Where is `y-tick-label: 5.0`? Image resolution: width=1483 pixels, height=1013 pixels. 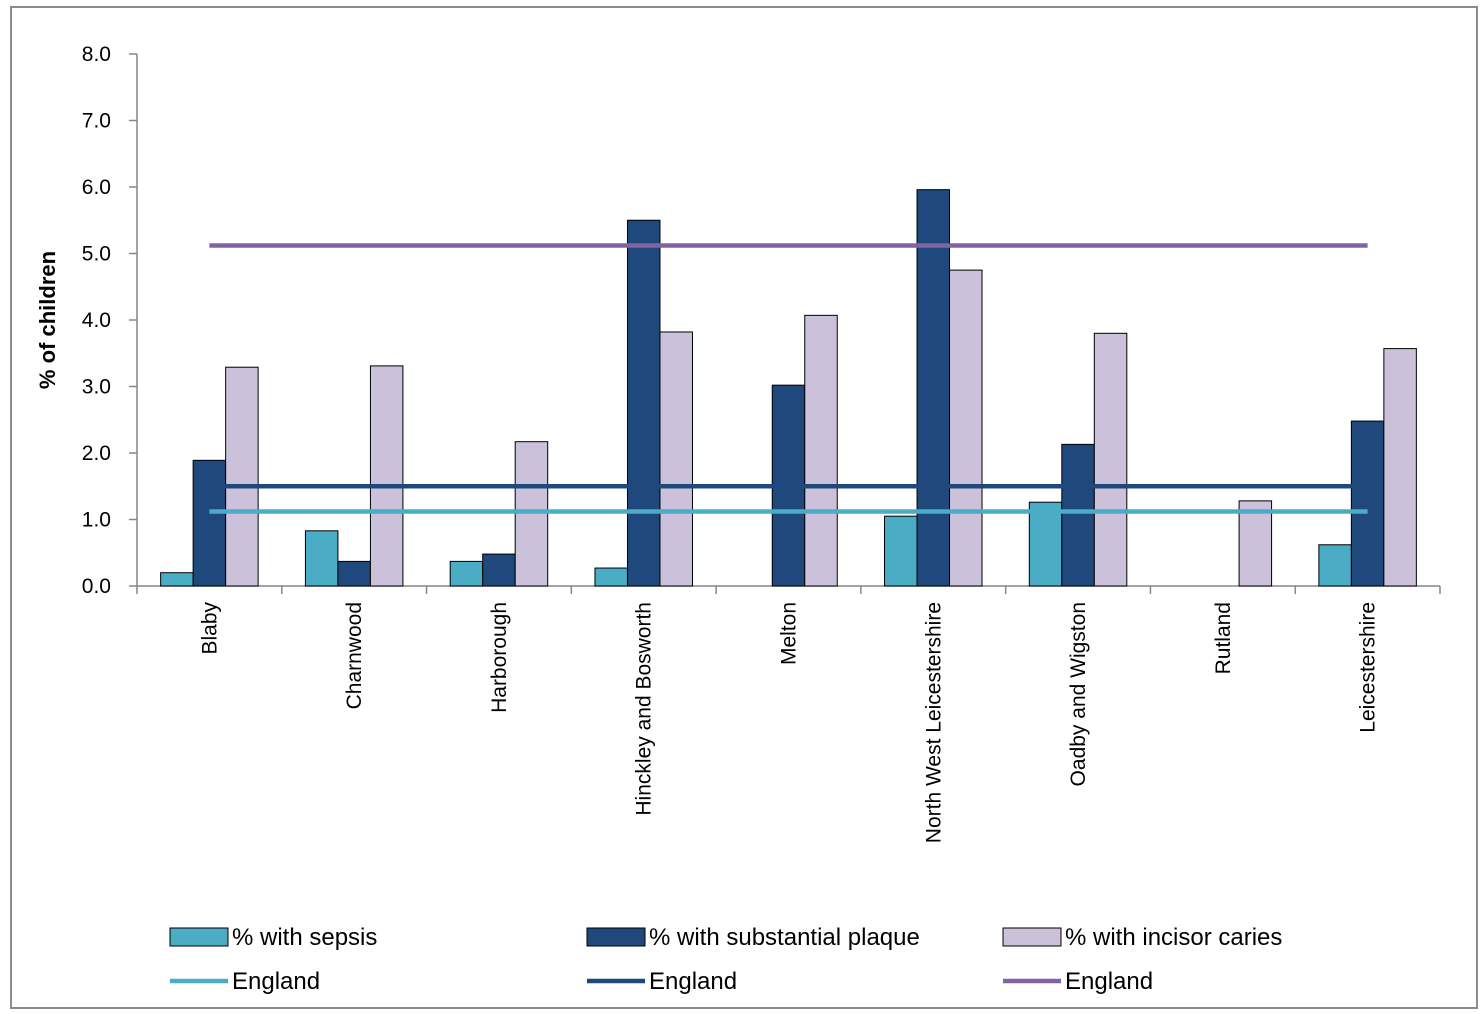 y-tick-label: 5.0 is located at coordinates (96, 254).